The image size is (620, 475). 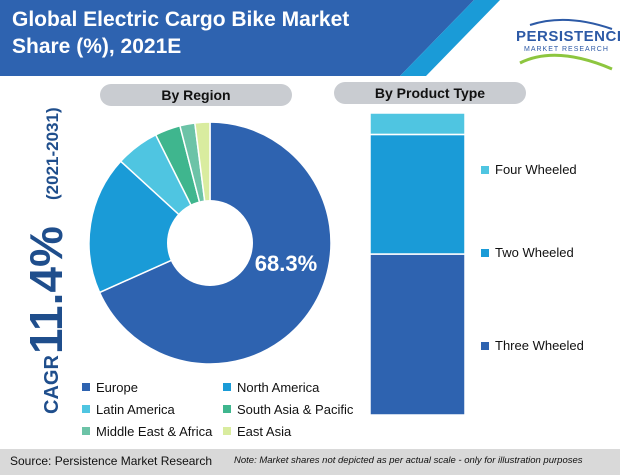 What do you see at coordinates (539, 345) in the screenshot?
I see `product-legend-label-three-wheeled: Three Wheeled` at bounding box center [539, 345].